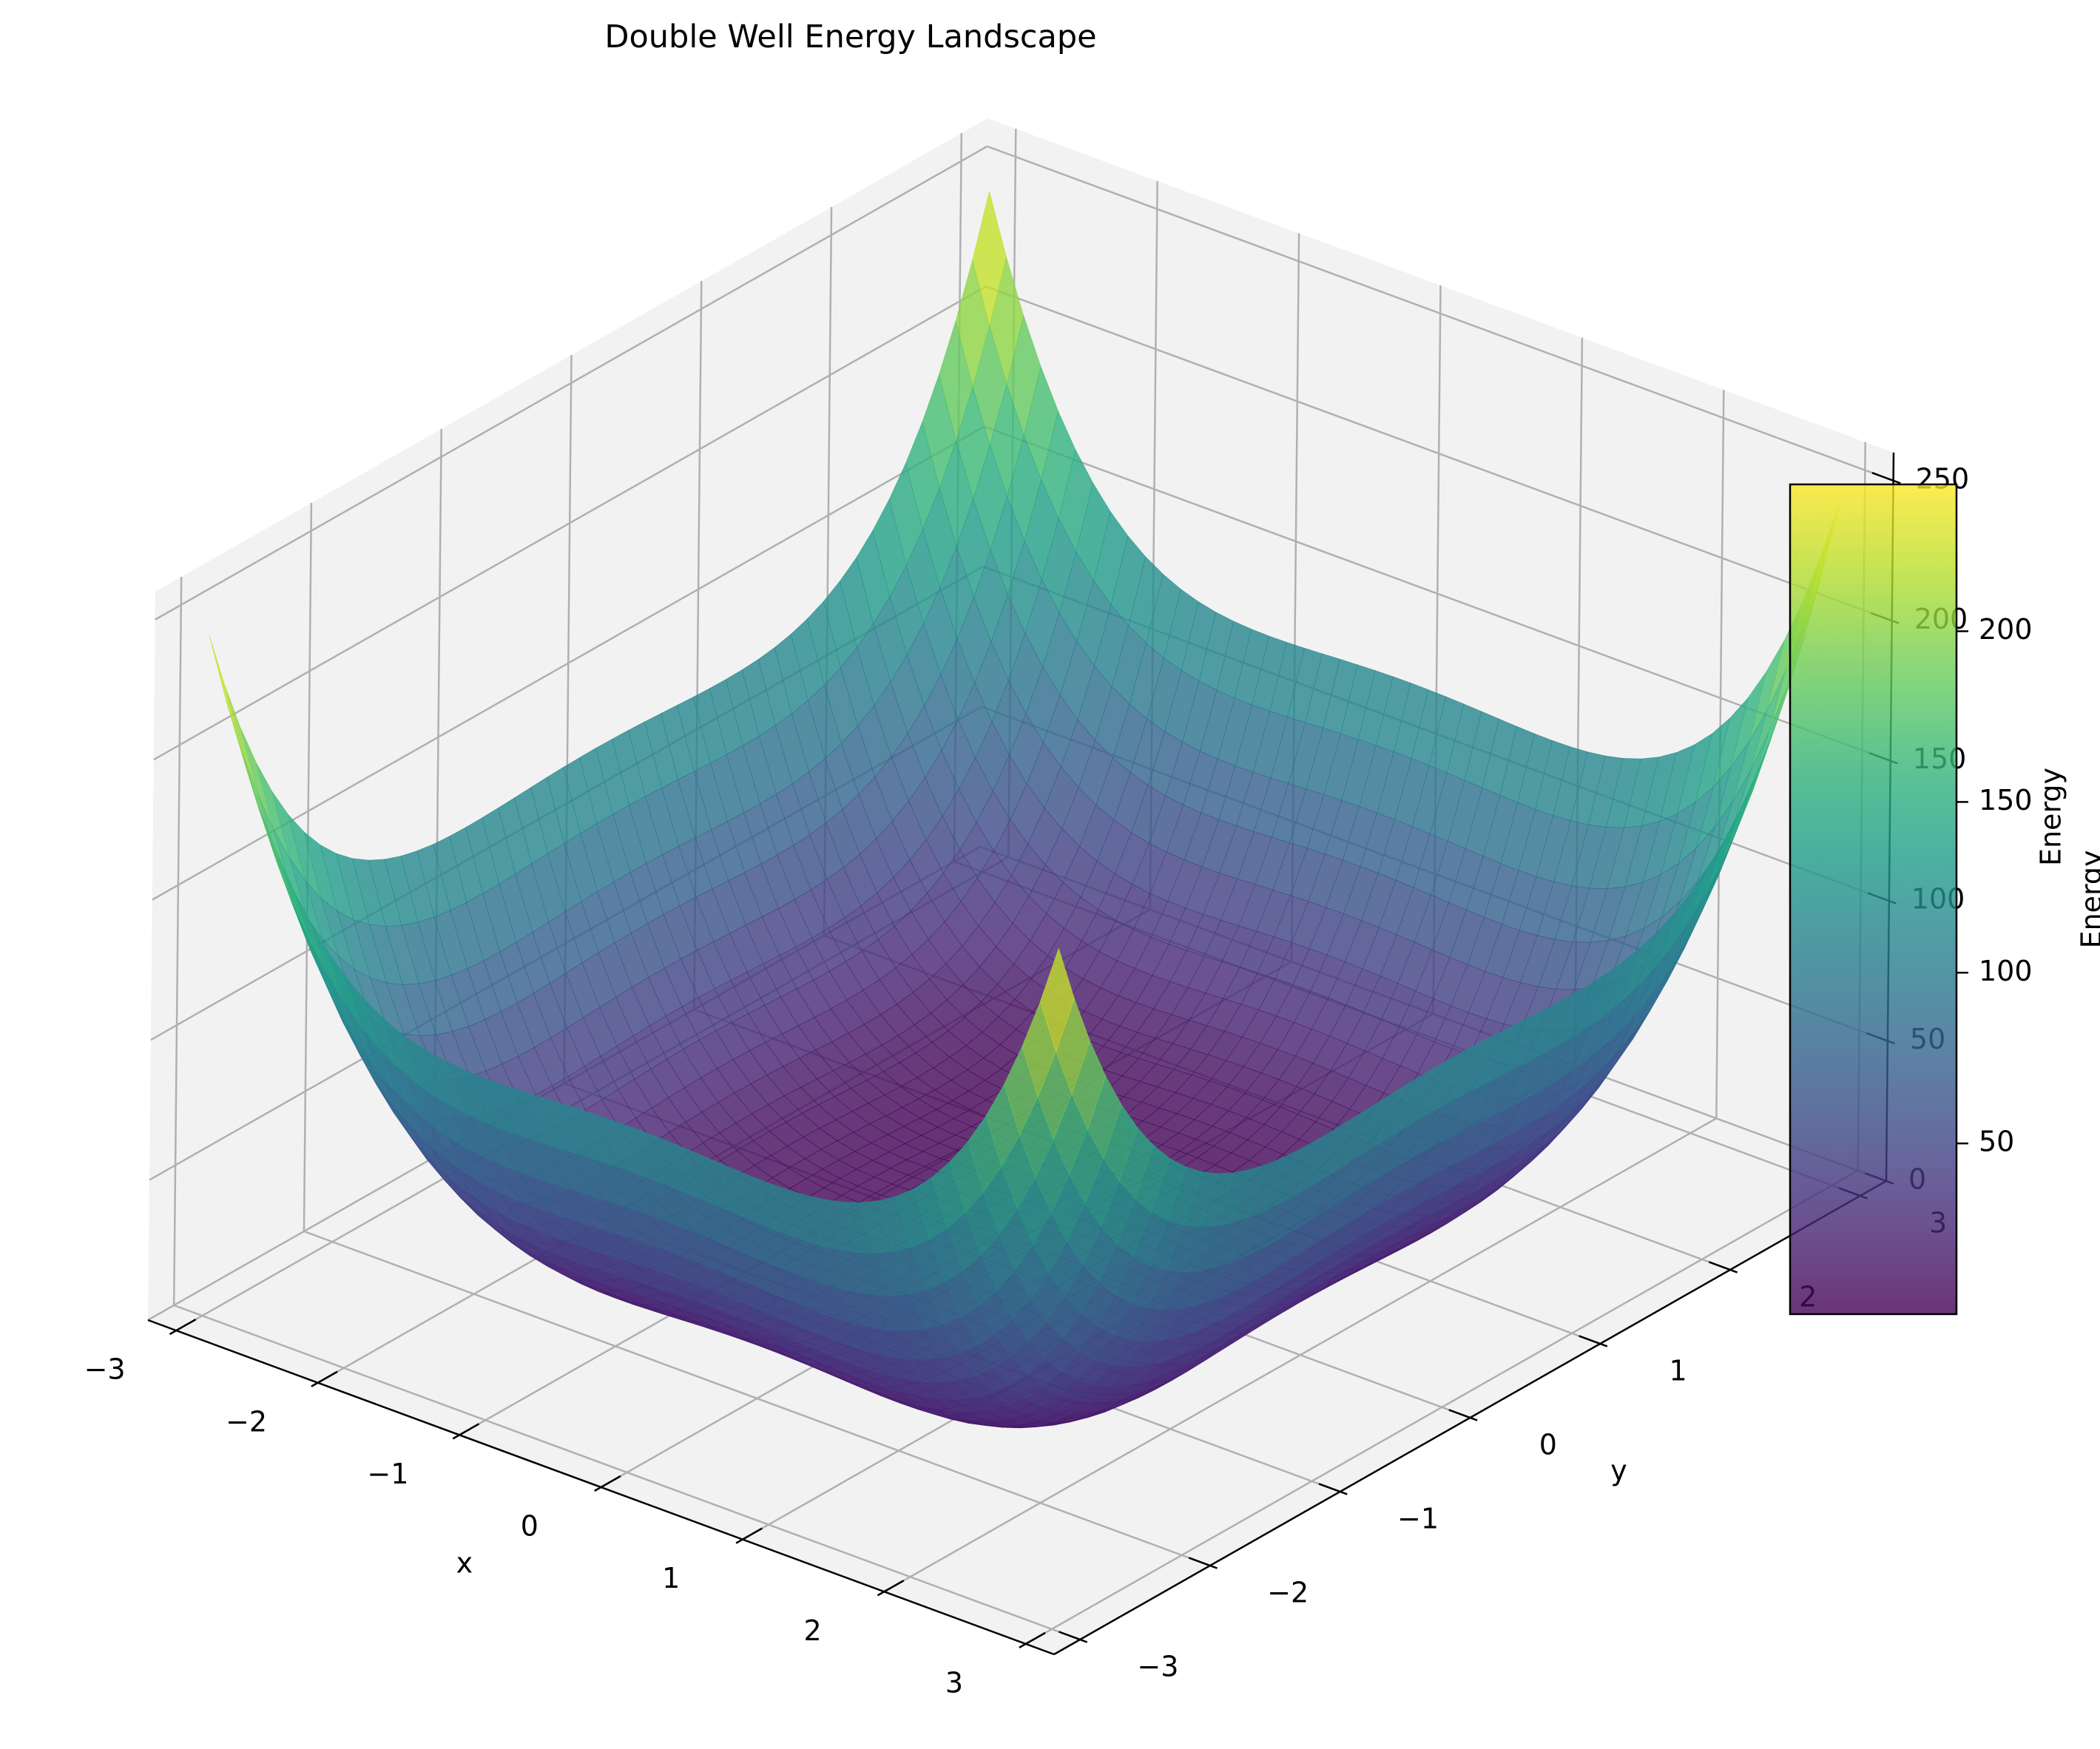 The height and width of the screenshot is (1749, 2100). Describe the element at coordinates (464, 1563) in the screenshot. I see `x-axis-label: x` at that location.